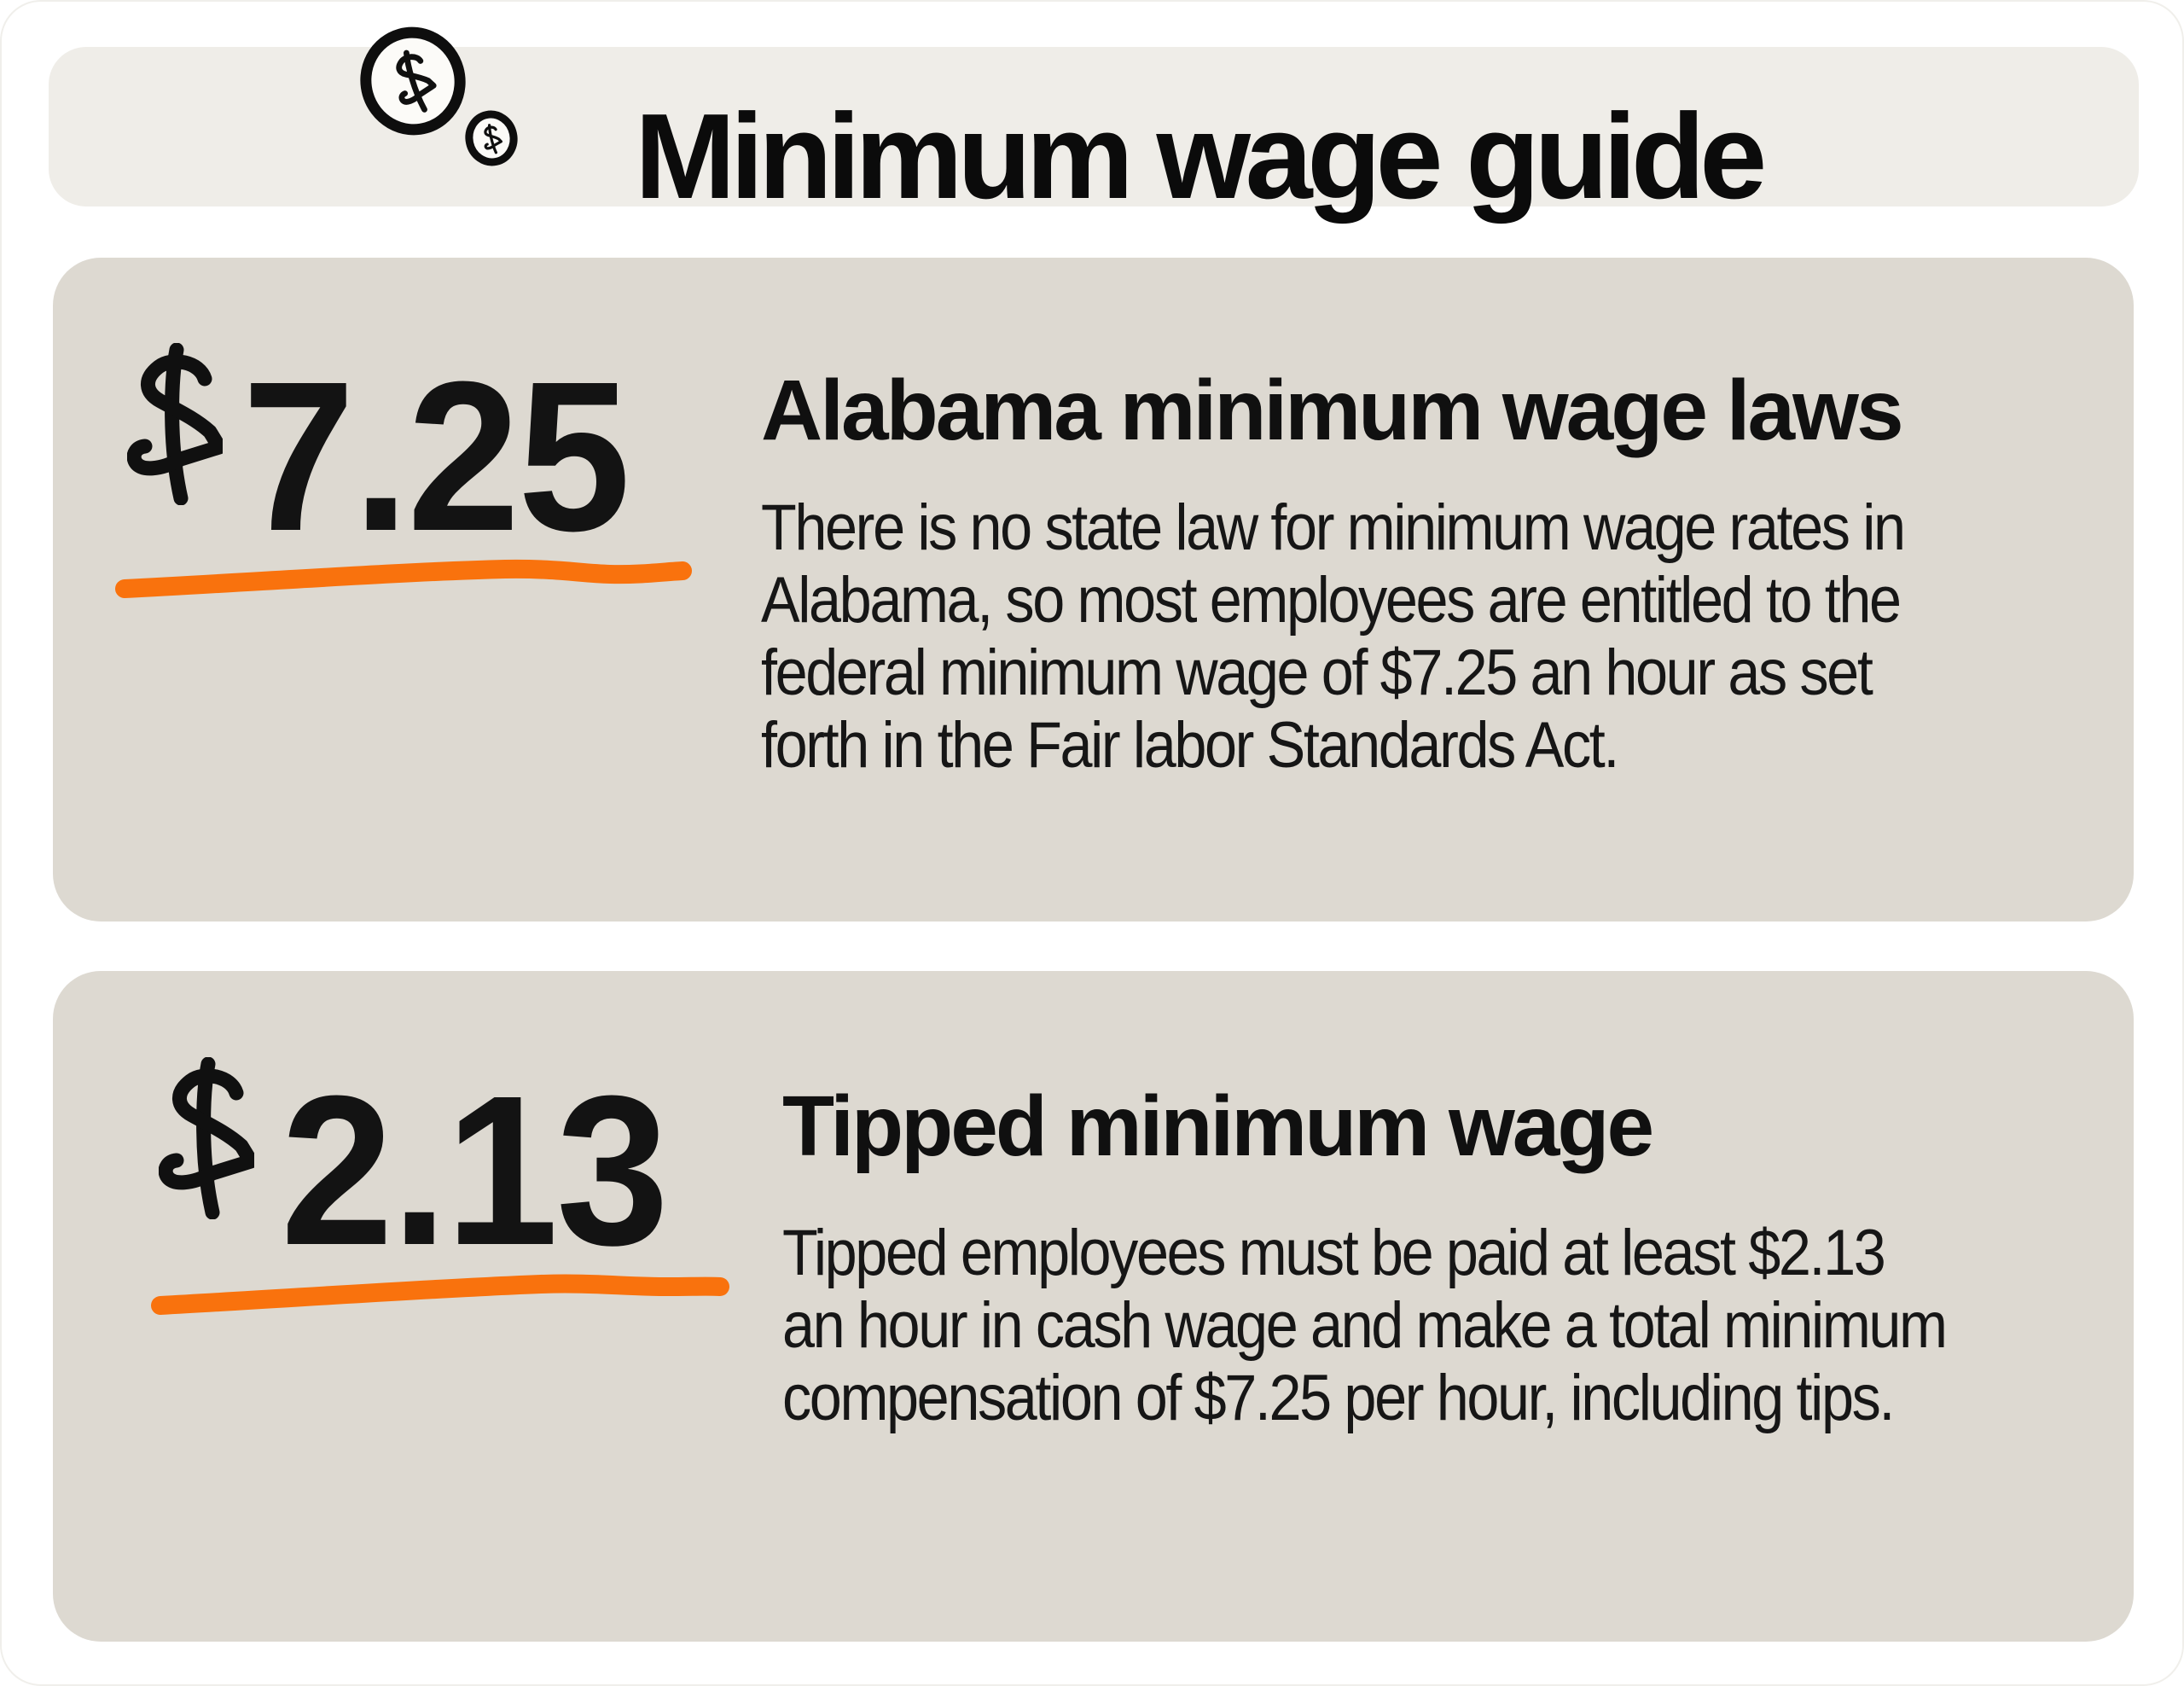 The image size is (2184, 1686). What do you see at coordinates (439, 96) in the screenshot?
I see `dollar-coins-icon` at bounding box center [439, 96].